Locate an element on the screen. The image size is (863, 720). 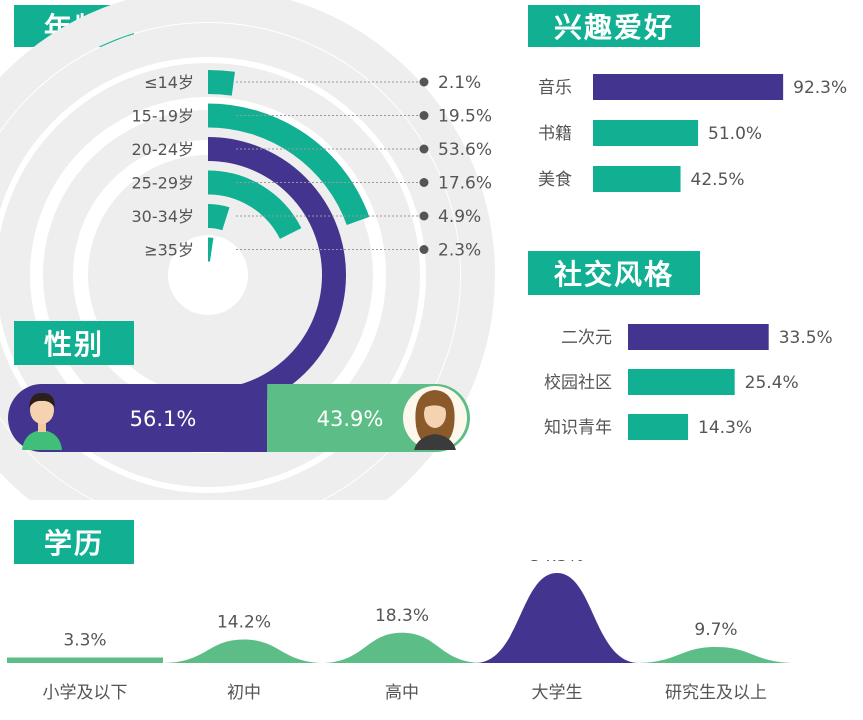
bar-value-label: 25.4% is located at coordinates (772, 383).